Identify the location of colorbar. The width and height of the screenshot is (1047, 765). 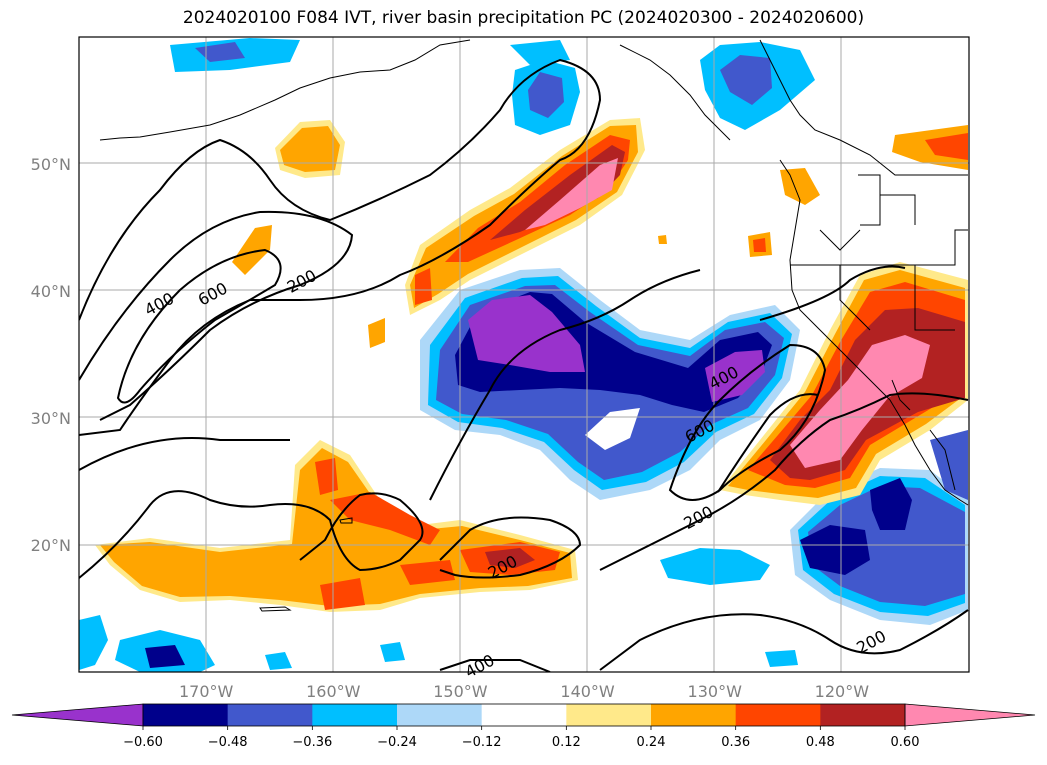
(523, 715).